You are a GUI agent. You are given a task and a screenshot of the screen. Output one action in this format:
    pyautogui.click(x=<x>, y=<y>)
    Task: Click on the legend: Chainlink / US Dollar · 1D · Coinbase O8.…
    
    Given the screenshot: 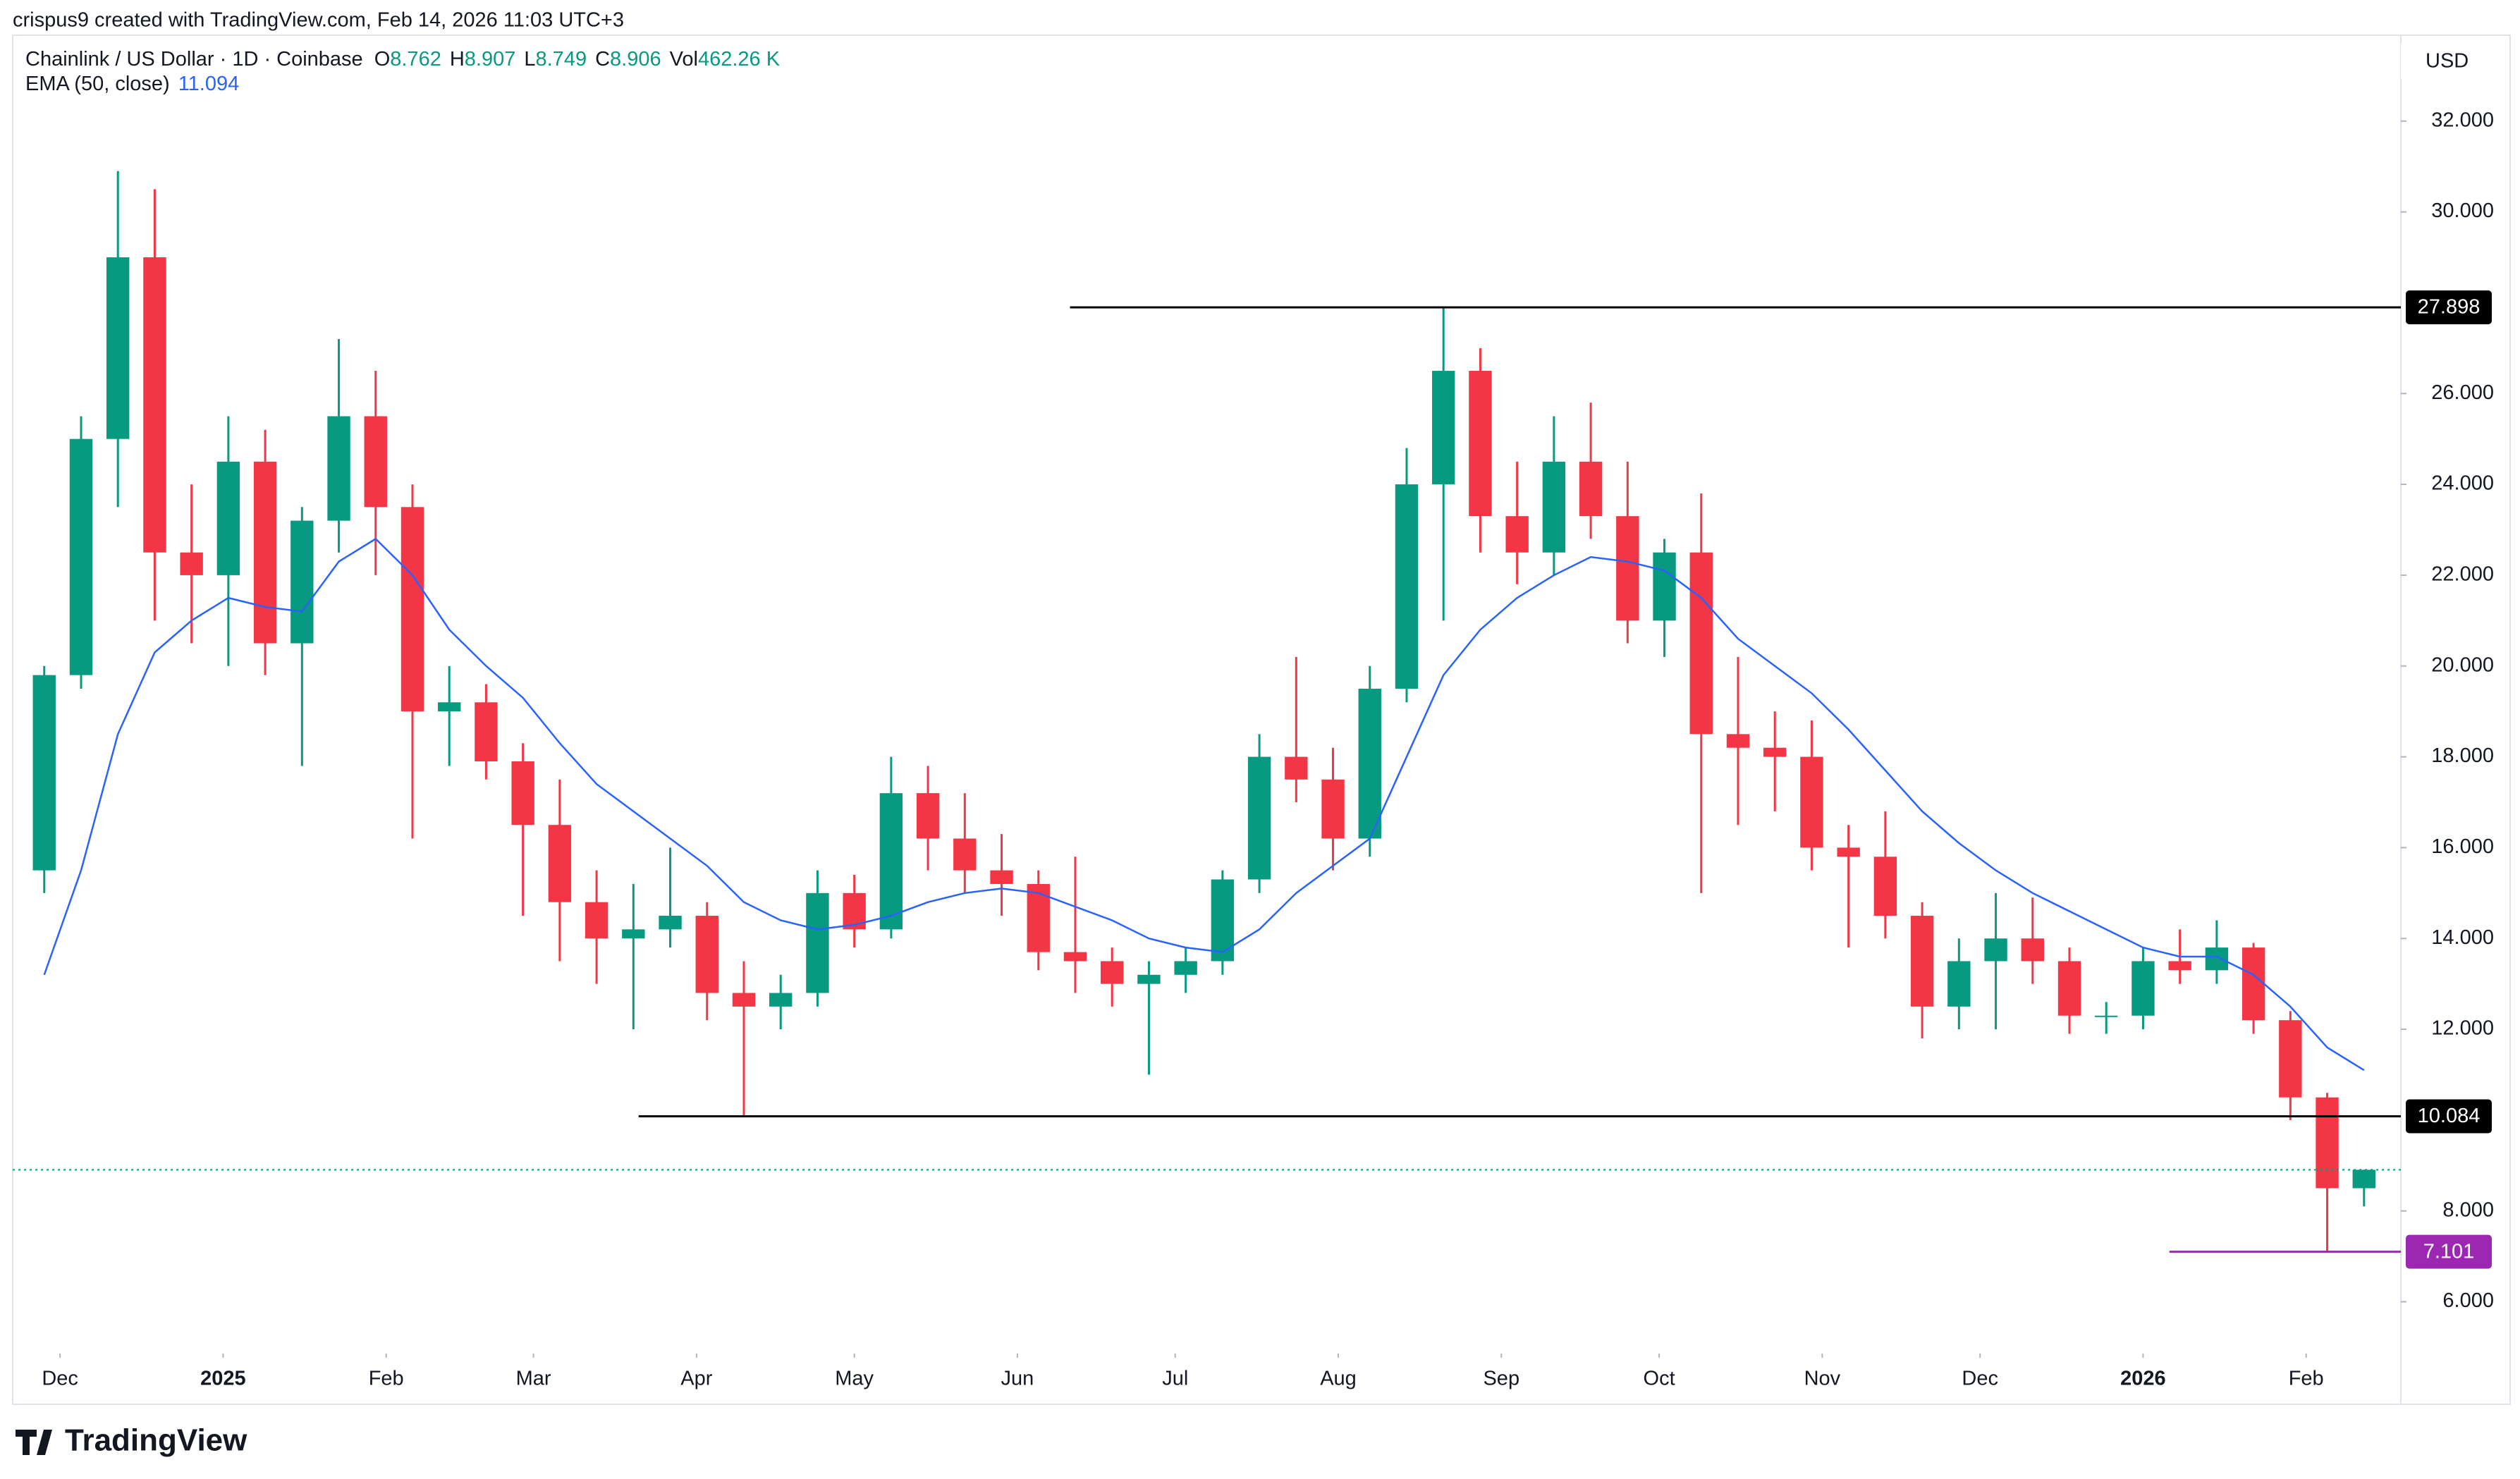 What is the action you would take?
    pyautogui.click(x=403, y=59)
    